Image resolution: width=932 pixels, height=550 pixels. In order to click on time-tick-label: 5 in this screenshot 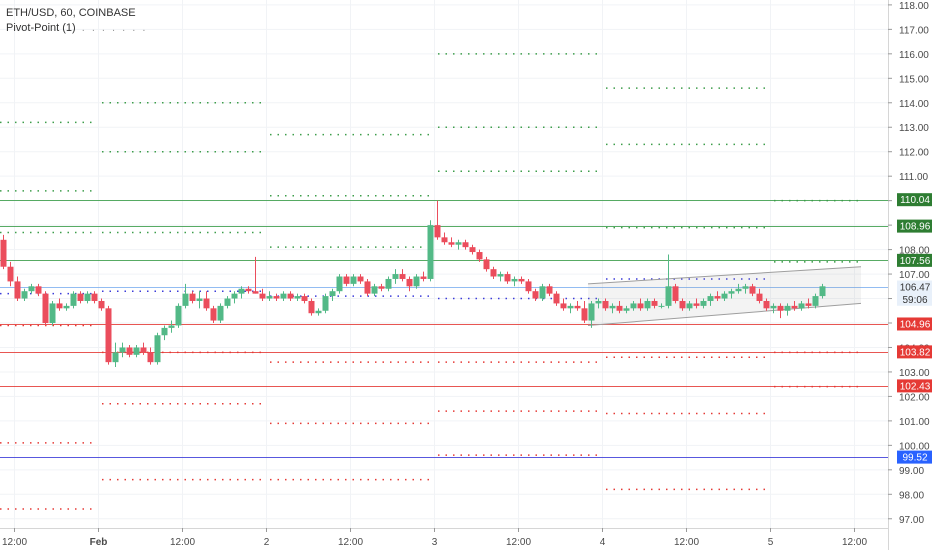, I will do `click(771, 542)`.